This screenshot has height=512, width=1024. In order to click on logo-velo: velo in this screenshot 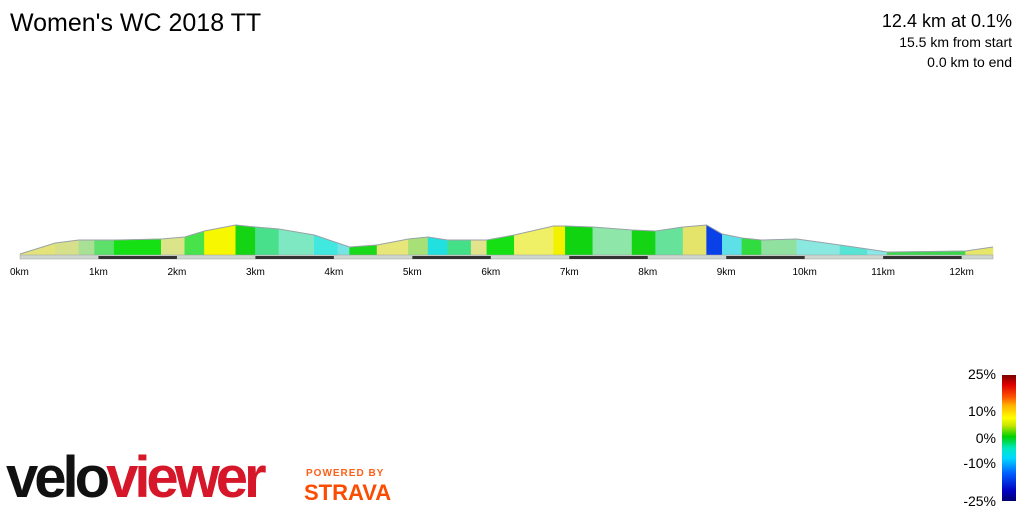, I will do `click(58, 477)`.